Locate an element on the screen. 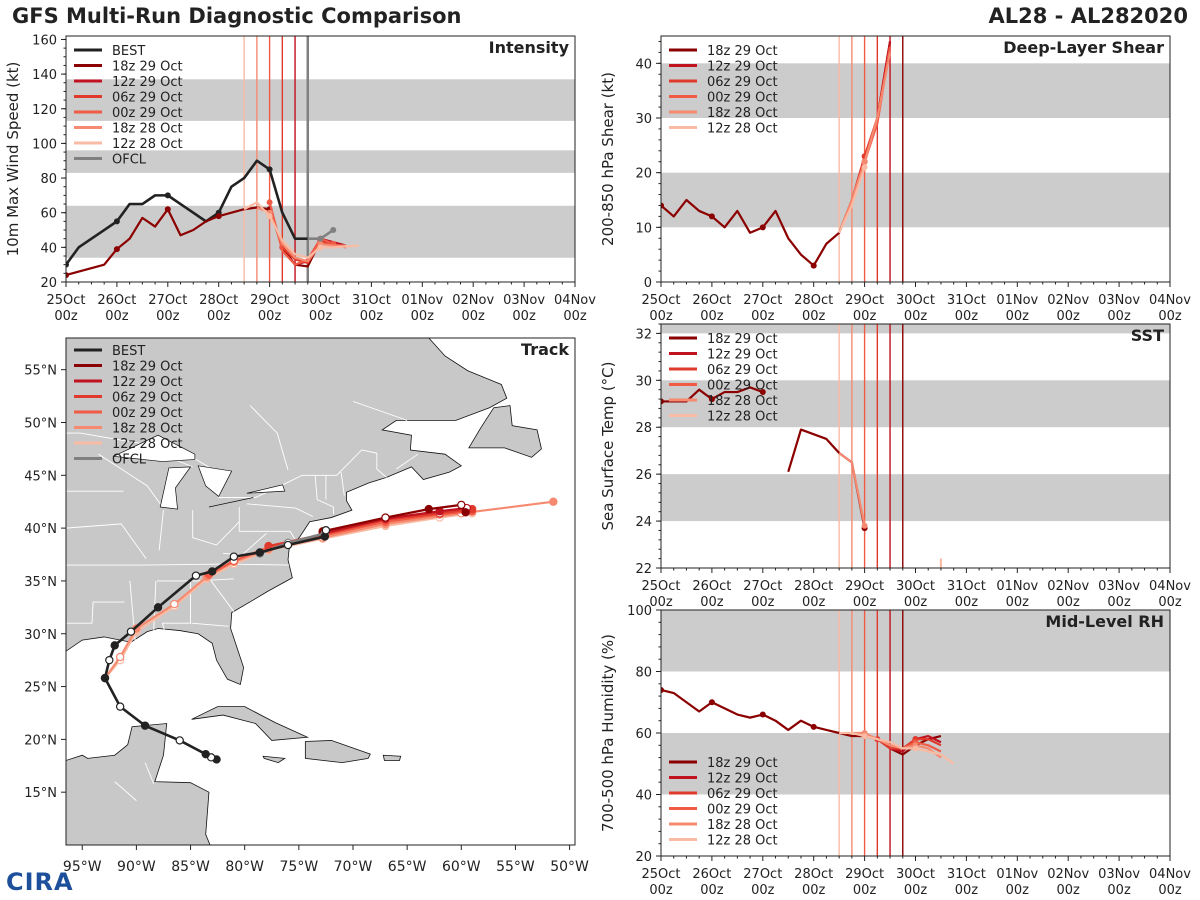 The image size is (1200, 900). intensity-xtick-label: 01Nov is located at coordinates (422, 300).